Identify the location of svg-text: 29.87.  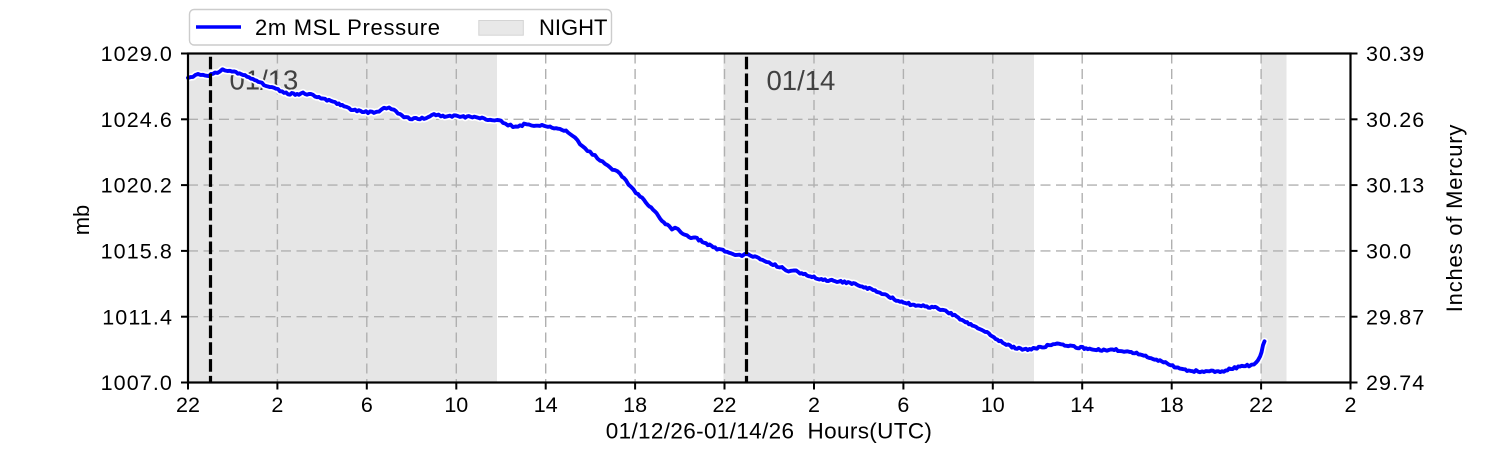
(1395, 317).